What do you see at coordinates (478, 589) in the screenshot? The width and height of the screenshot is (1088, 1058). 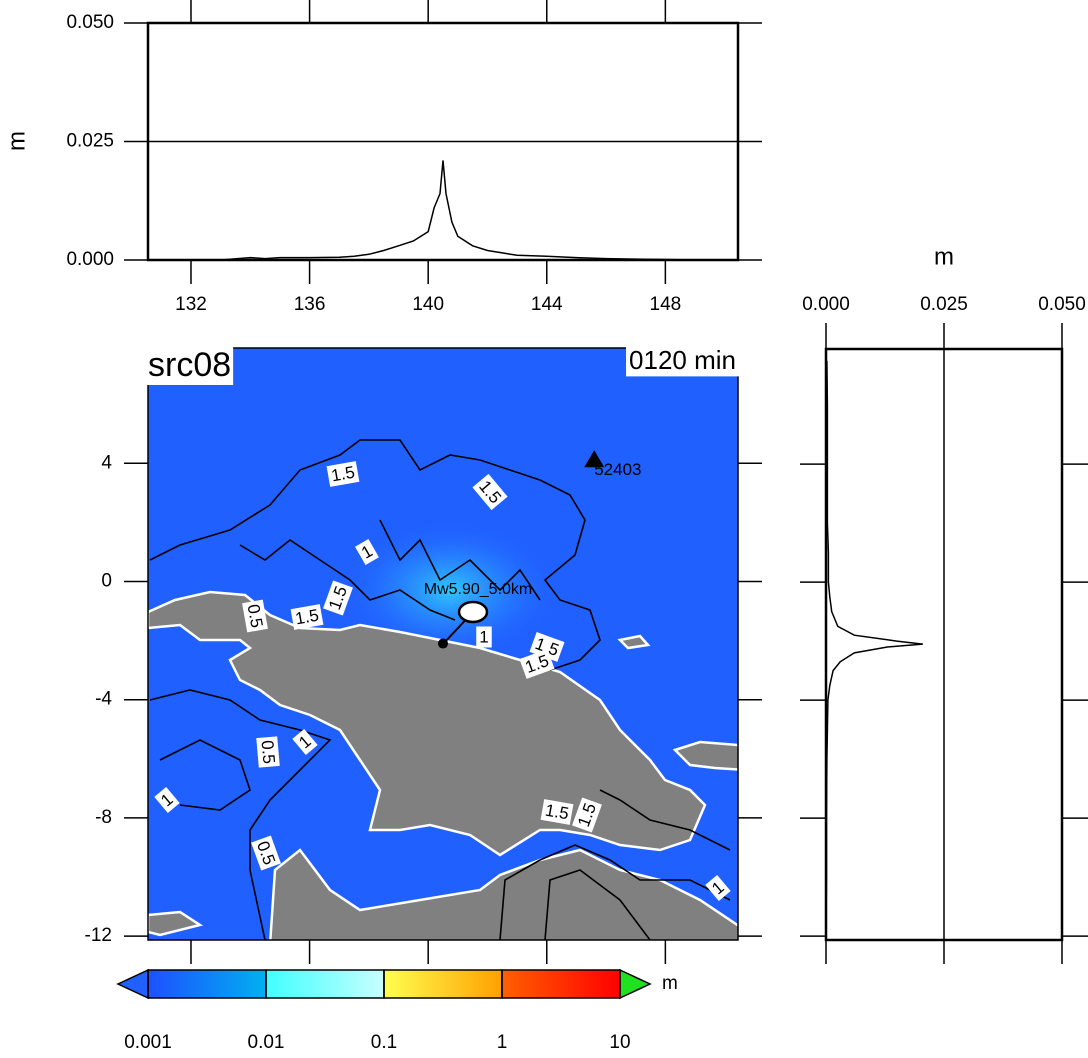 I see `source-label: Mw5.90_5.0km` at bounding box center [478, 589].